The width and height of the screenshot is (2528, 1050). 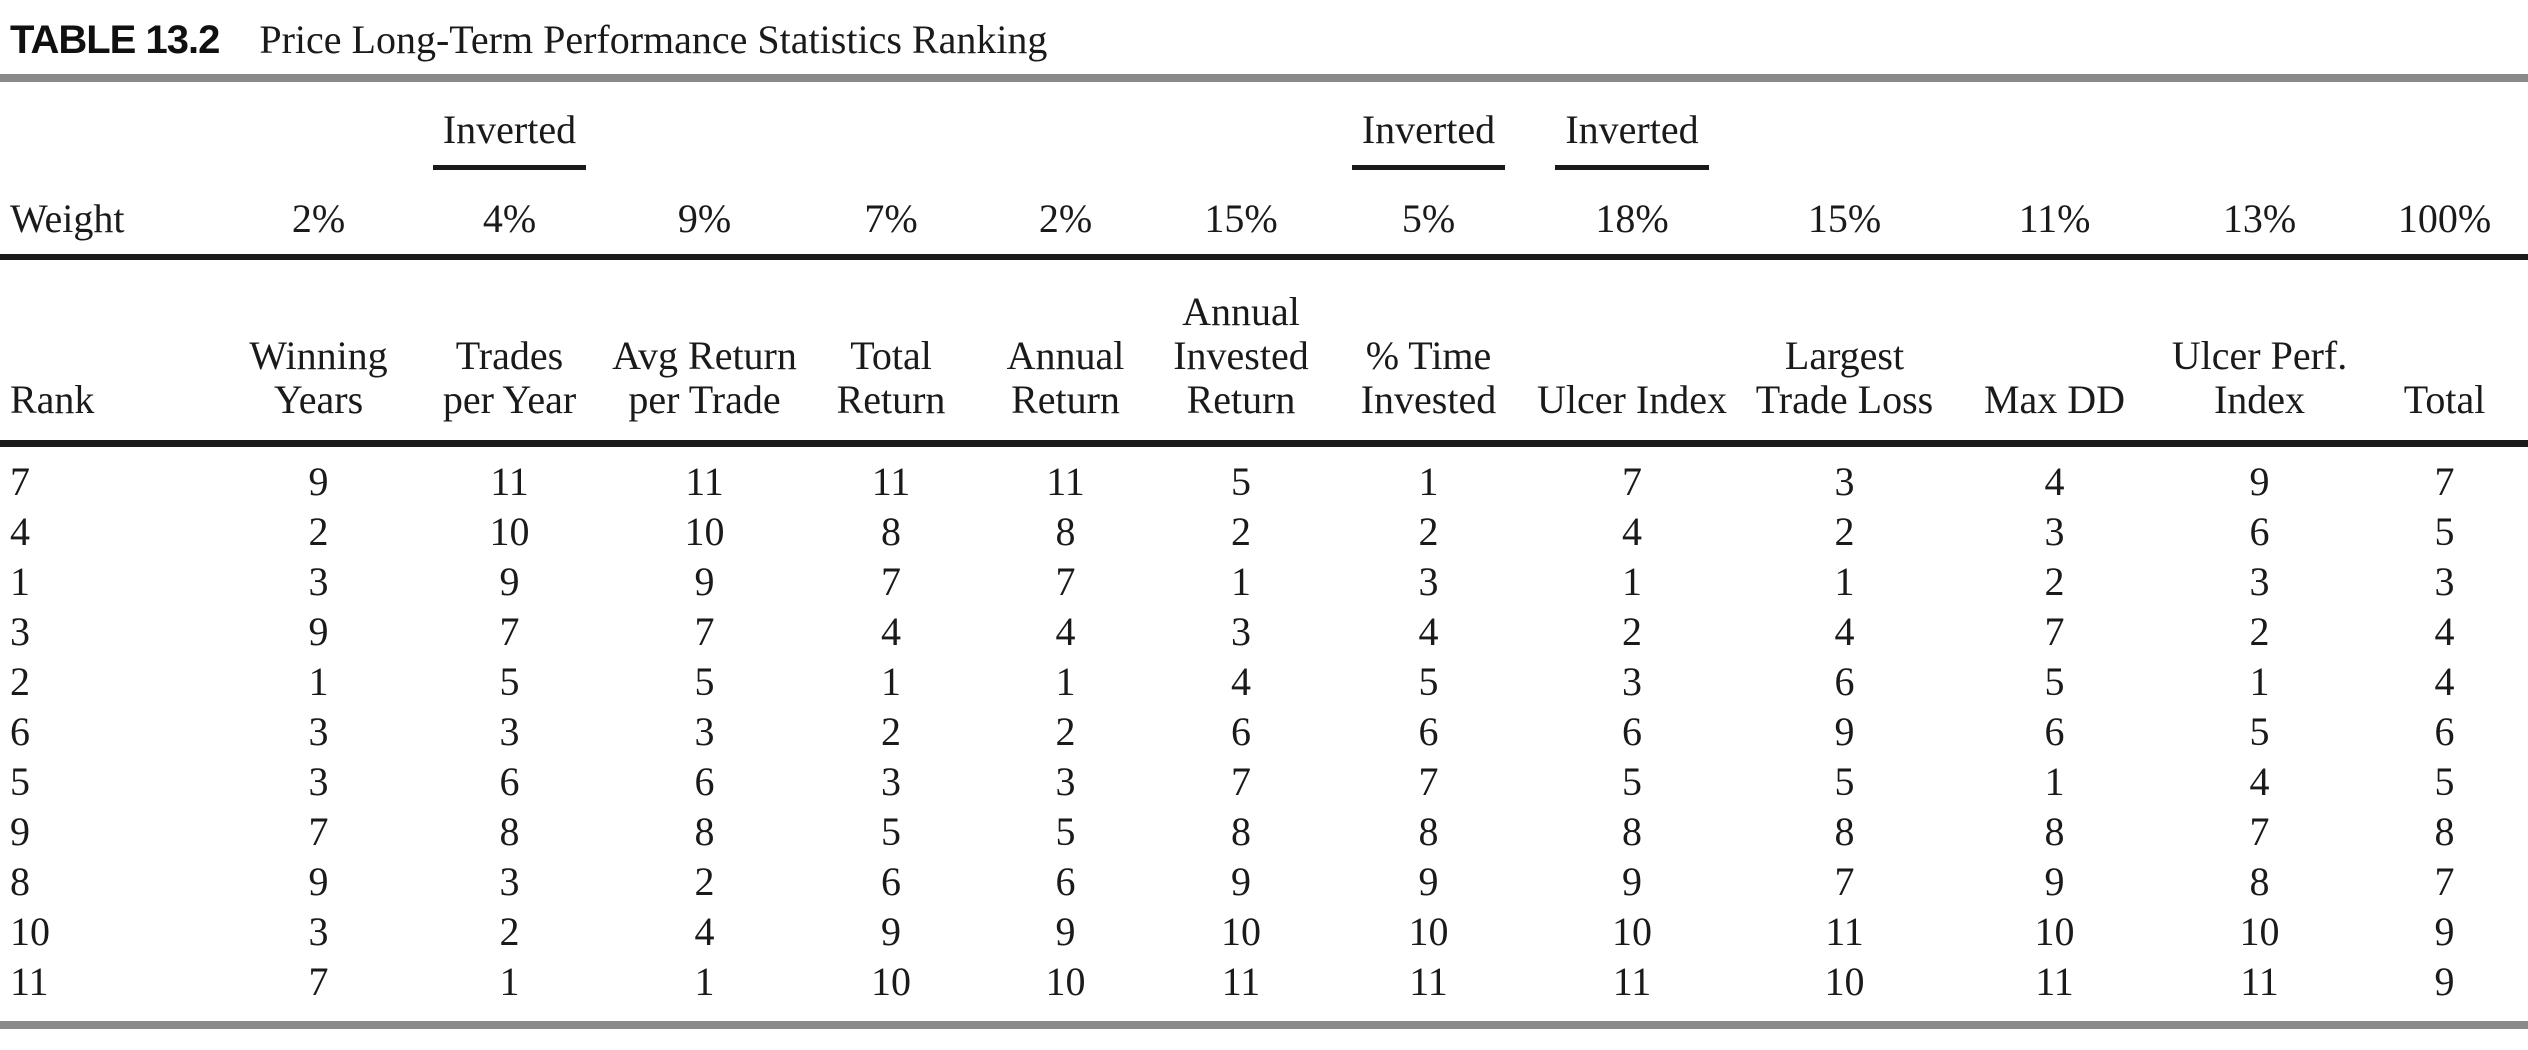 What do you see at coordinates (112, 352) in the screenshot?
I see `column-header-rank: Rank` at bounding box center [112, 352].